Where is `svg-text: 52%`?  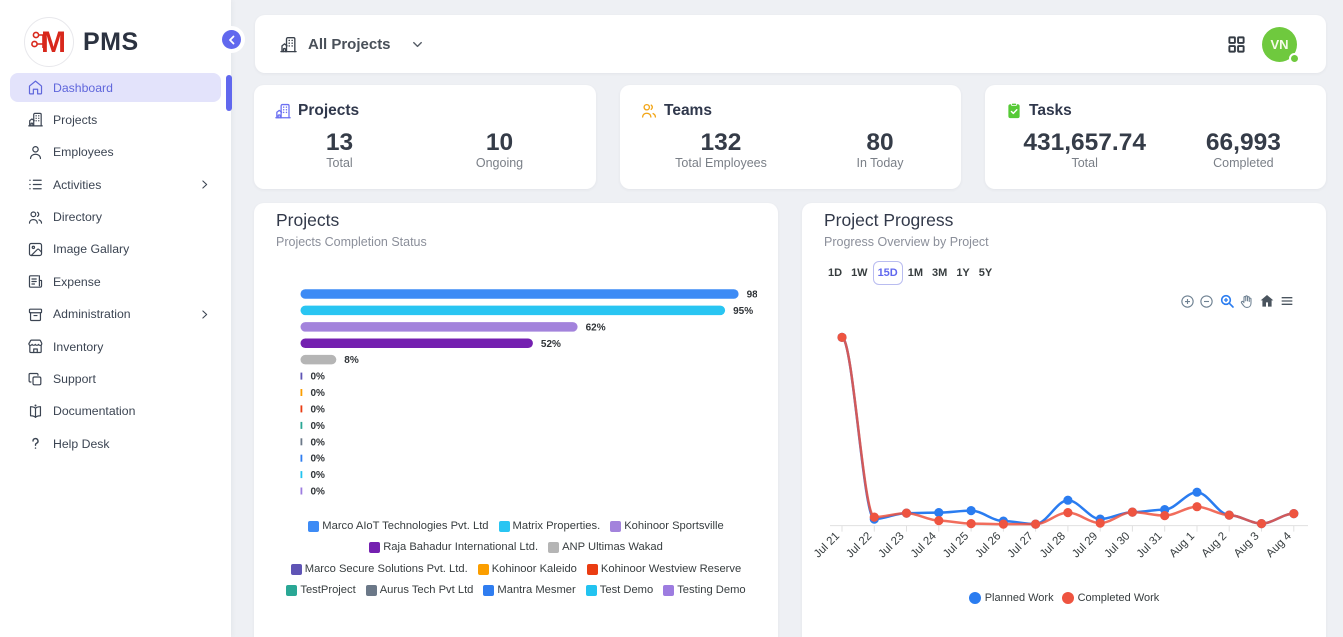
svg-text: 52% is located at coordinates (551, 344).